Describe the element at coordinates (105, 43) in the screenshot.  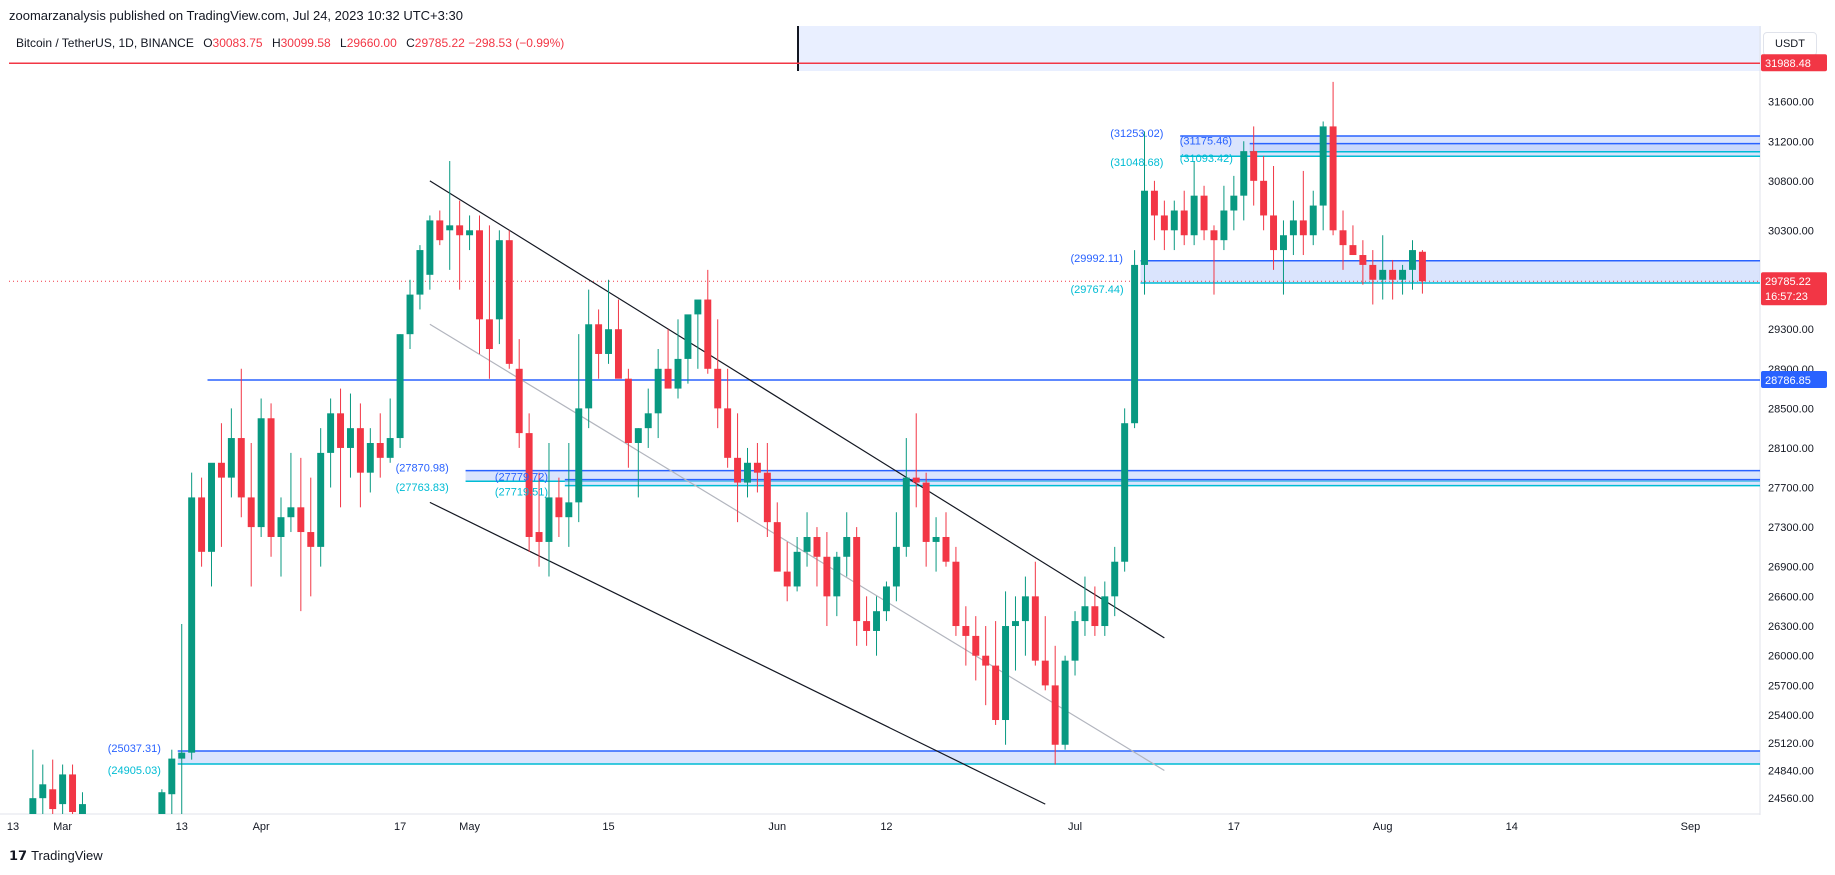
I see `symbol-name: Bitcoin / TetherUS, 1D, BINANCE` at that location.